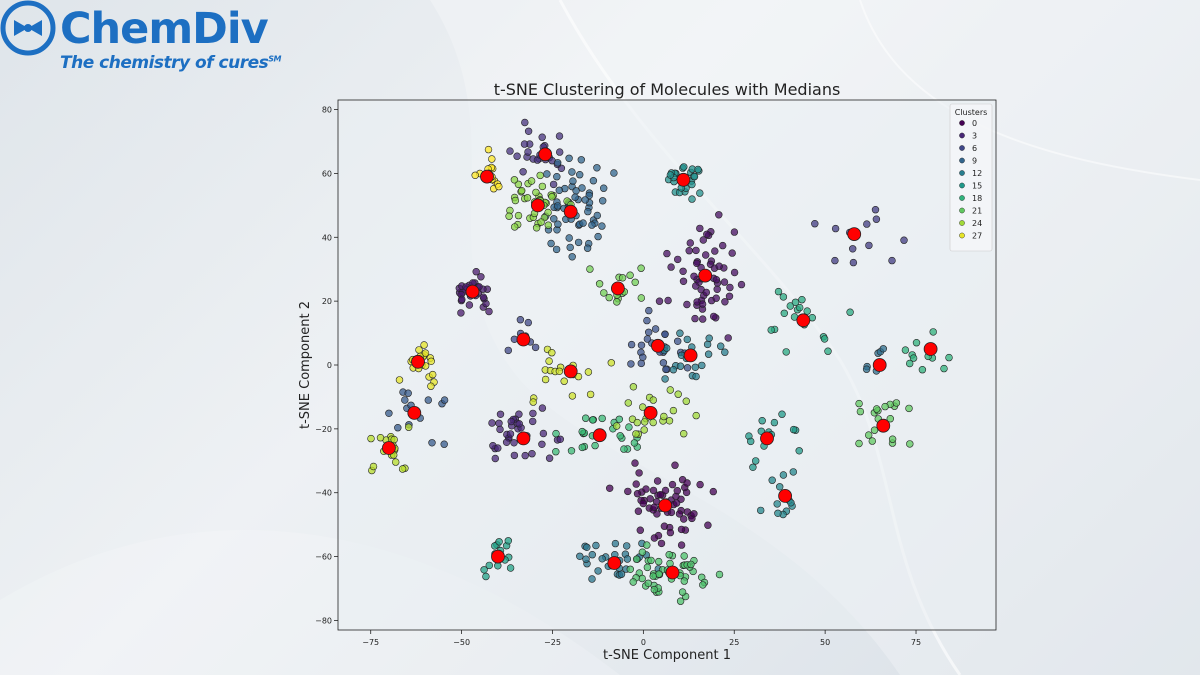 This screenshot has height=675, width=1200. Describe the element at coordinates (327, 301) in the screenshot. I see `y-tick-label: 20` at that location.